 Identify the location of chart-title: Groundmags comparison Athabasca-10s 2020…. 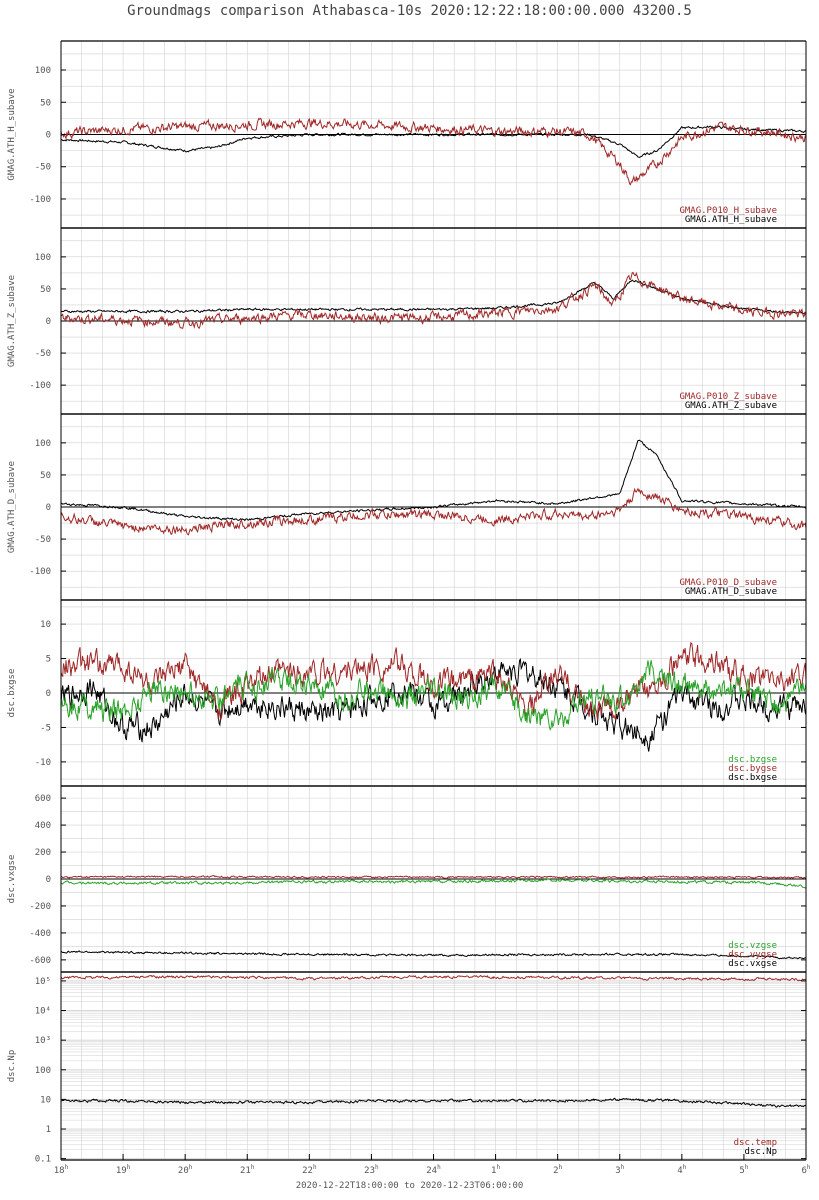
(409, 11).